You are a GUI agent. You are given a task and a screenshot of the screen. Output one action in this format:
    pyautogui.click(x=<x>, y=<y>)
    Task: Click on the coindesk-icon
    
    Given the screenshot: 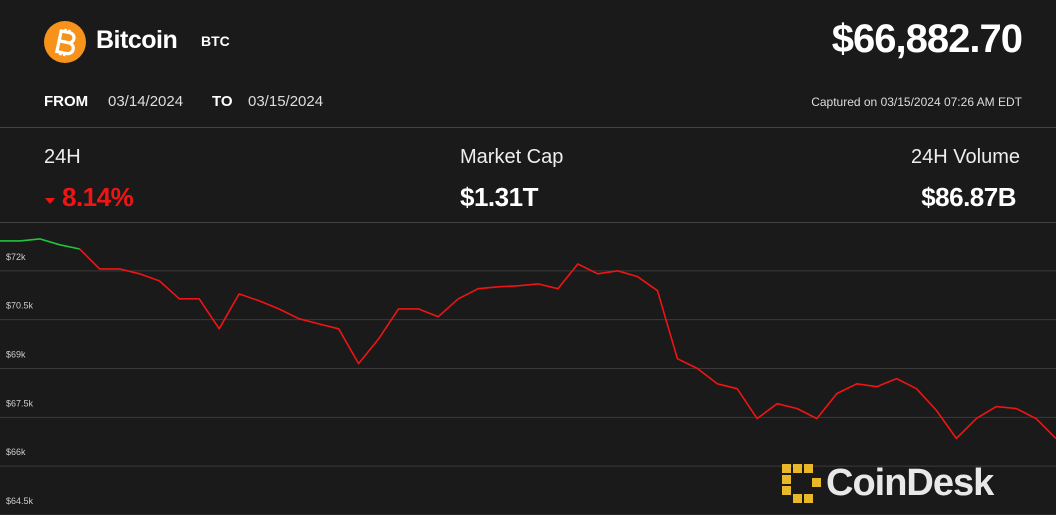 What is the action you would take?
    pyautogui.click(x=801, y=483)
    